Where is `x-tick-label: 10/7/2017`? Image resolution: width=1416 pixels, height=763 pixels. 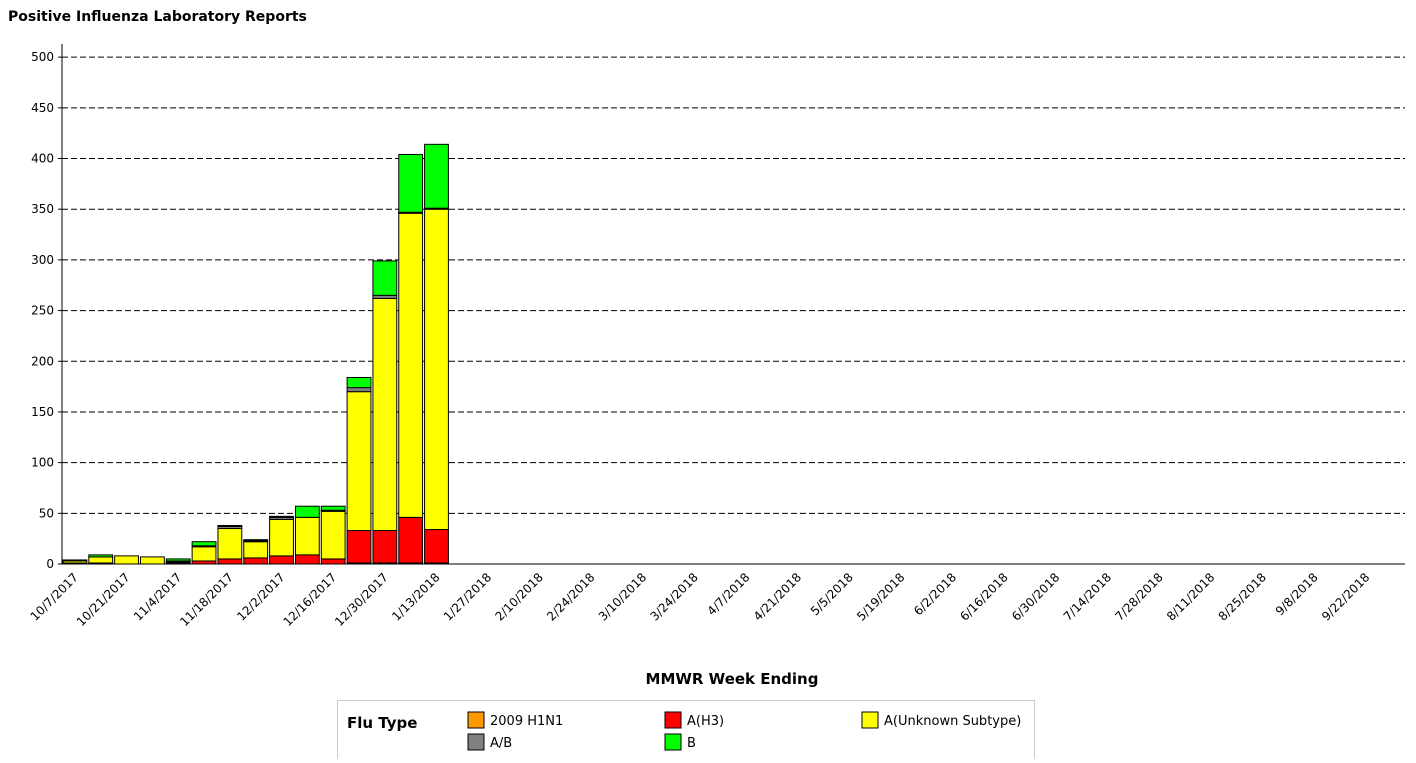 x-tick-label: 10/7/2017 is located at coordinates (54, 596).